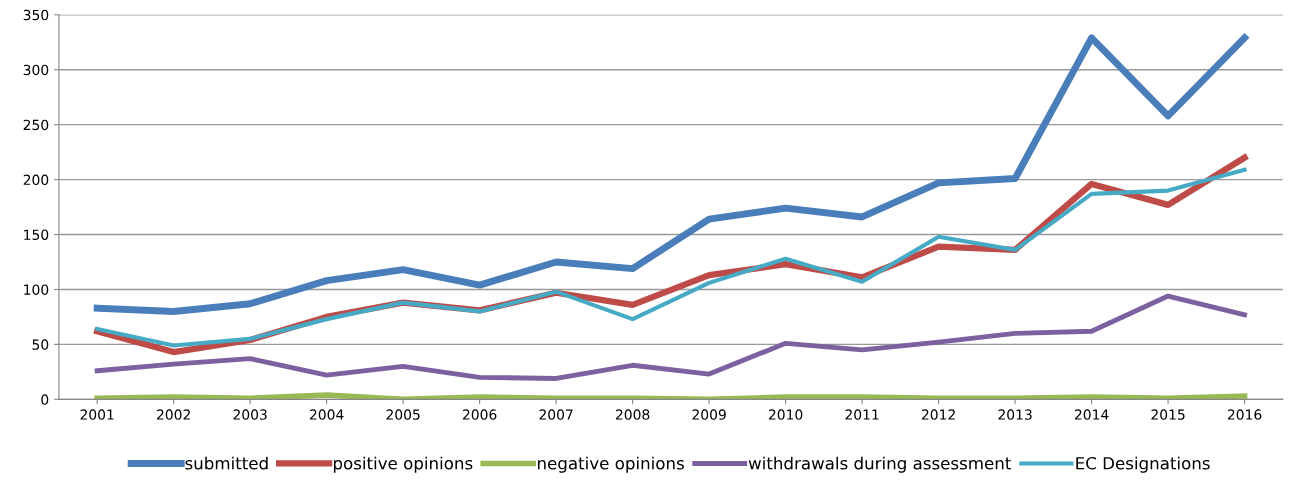  What do you see at coordinates (45, 399) in the screenshot?
I see `y-tick-label: 0` at bounding box center [45, 399].